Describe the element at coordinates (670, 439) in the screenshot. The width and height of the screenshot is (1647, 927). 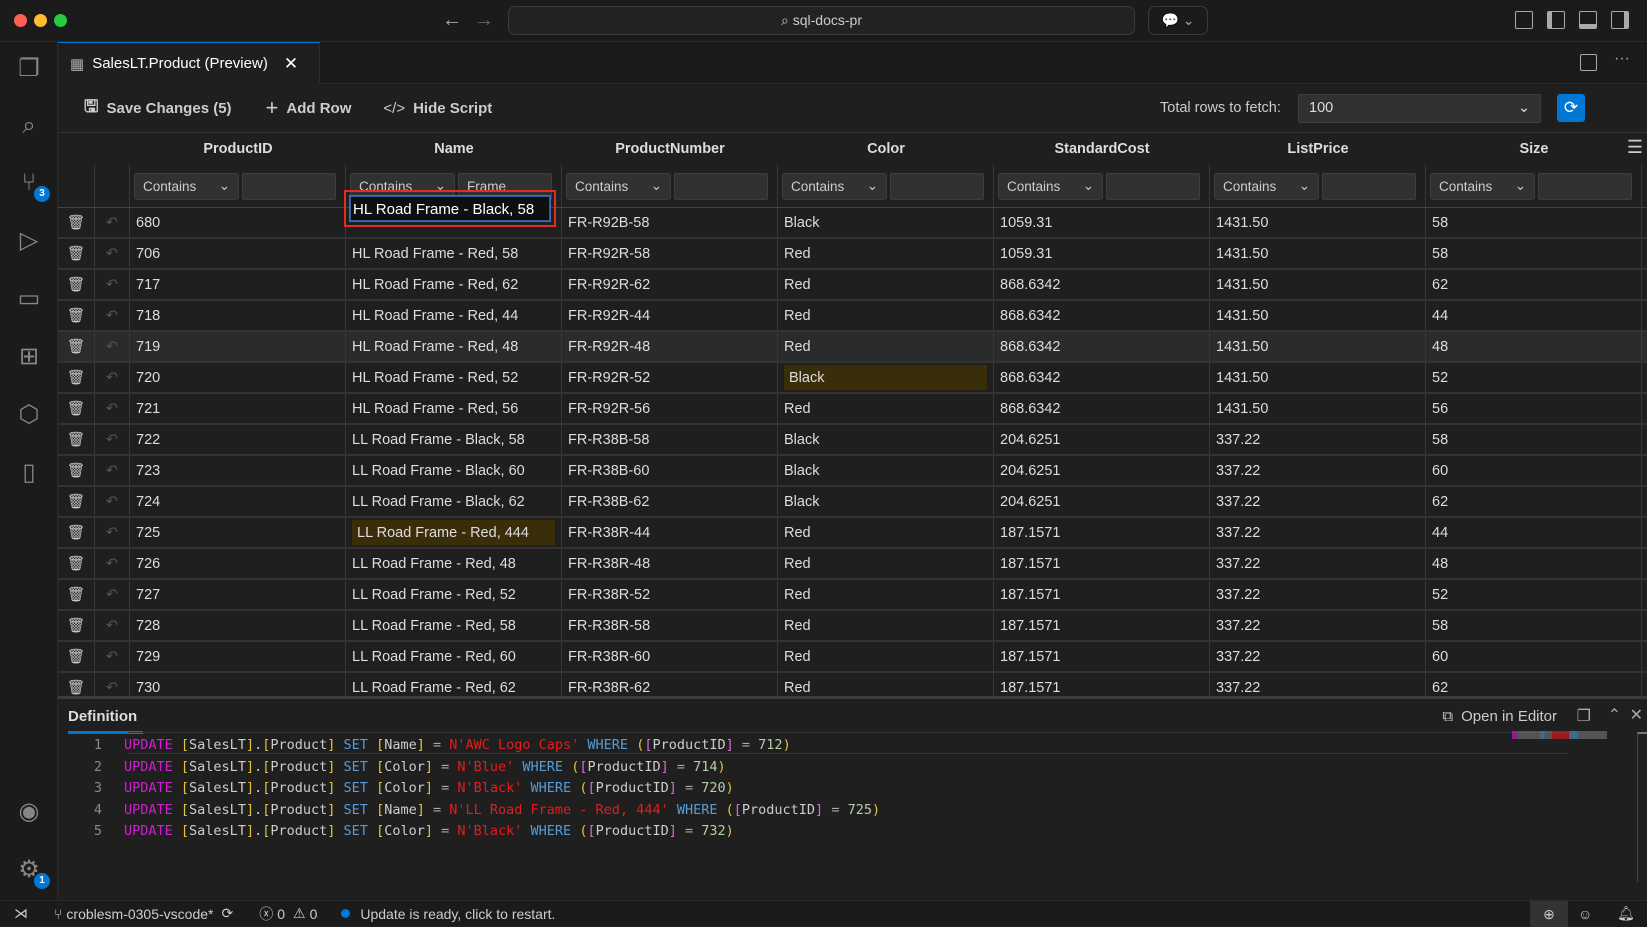
I see `table-cell: FR-R38B-58` at that location.